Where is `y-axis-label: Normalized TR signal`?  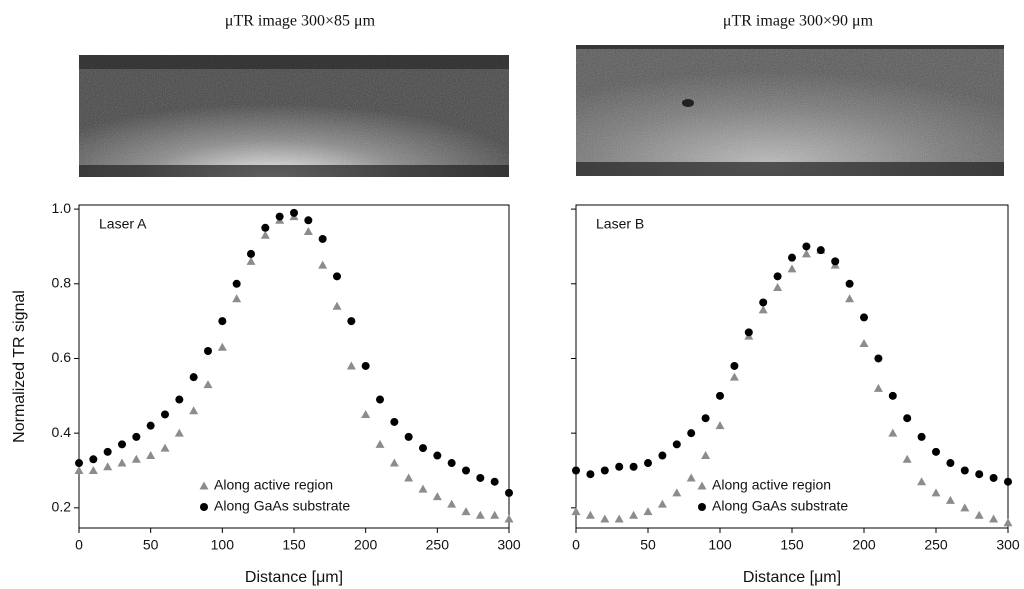
y-axis-label: Normalized TR signal is located at coordinates (19, 366).